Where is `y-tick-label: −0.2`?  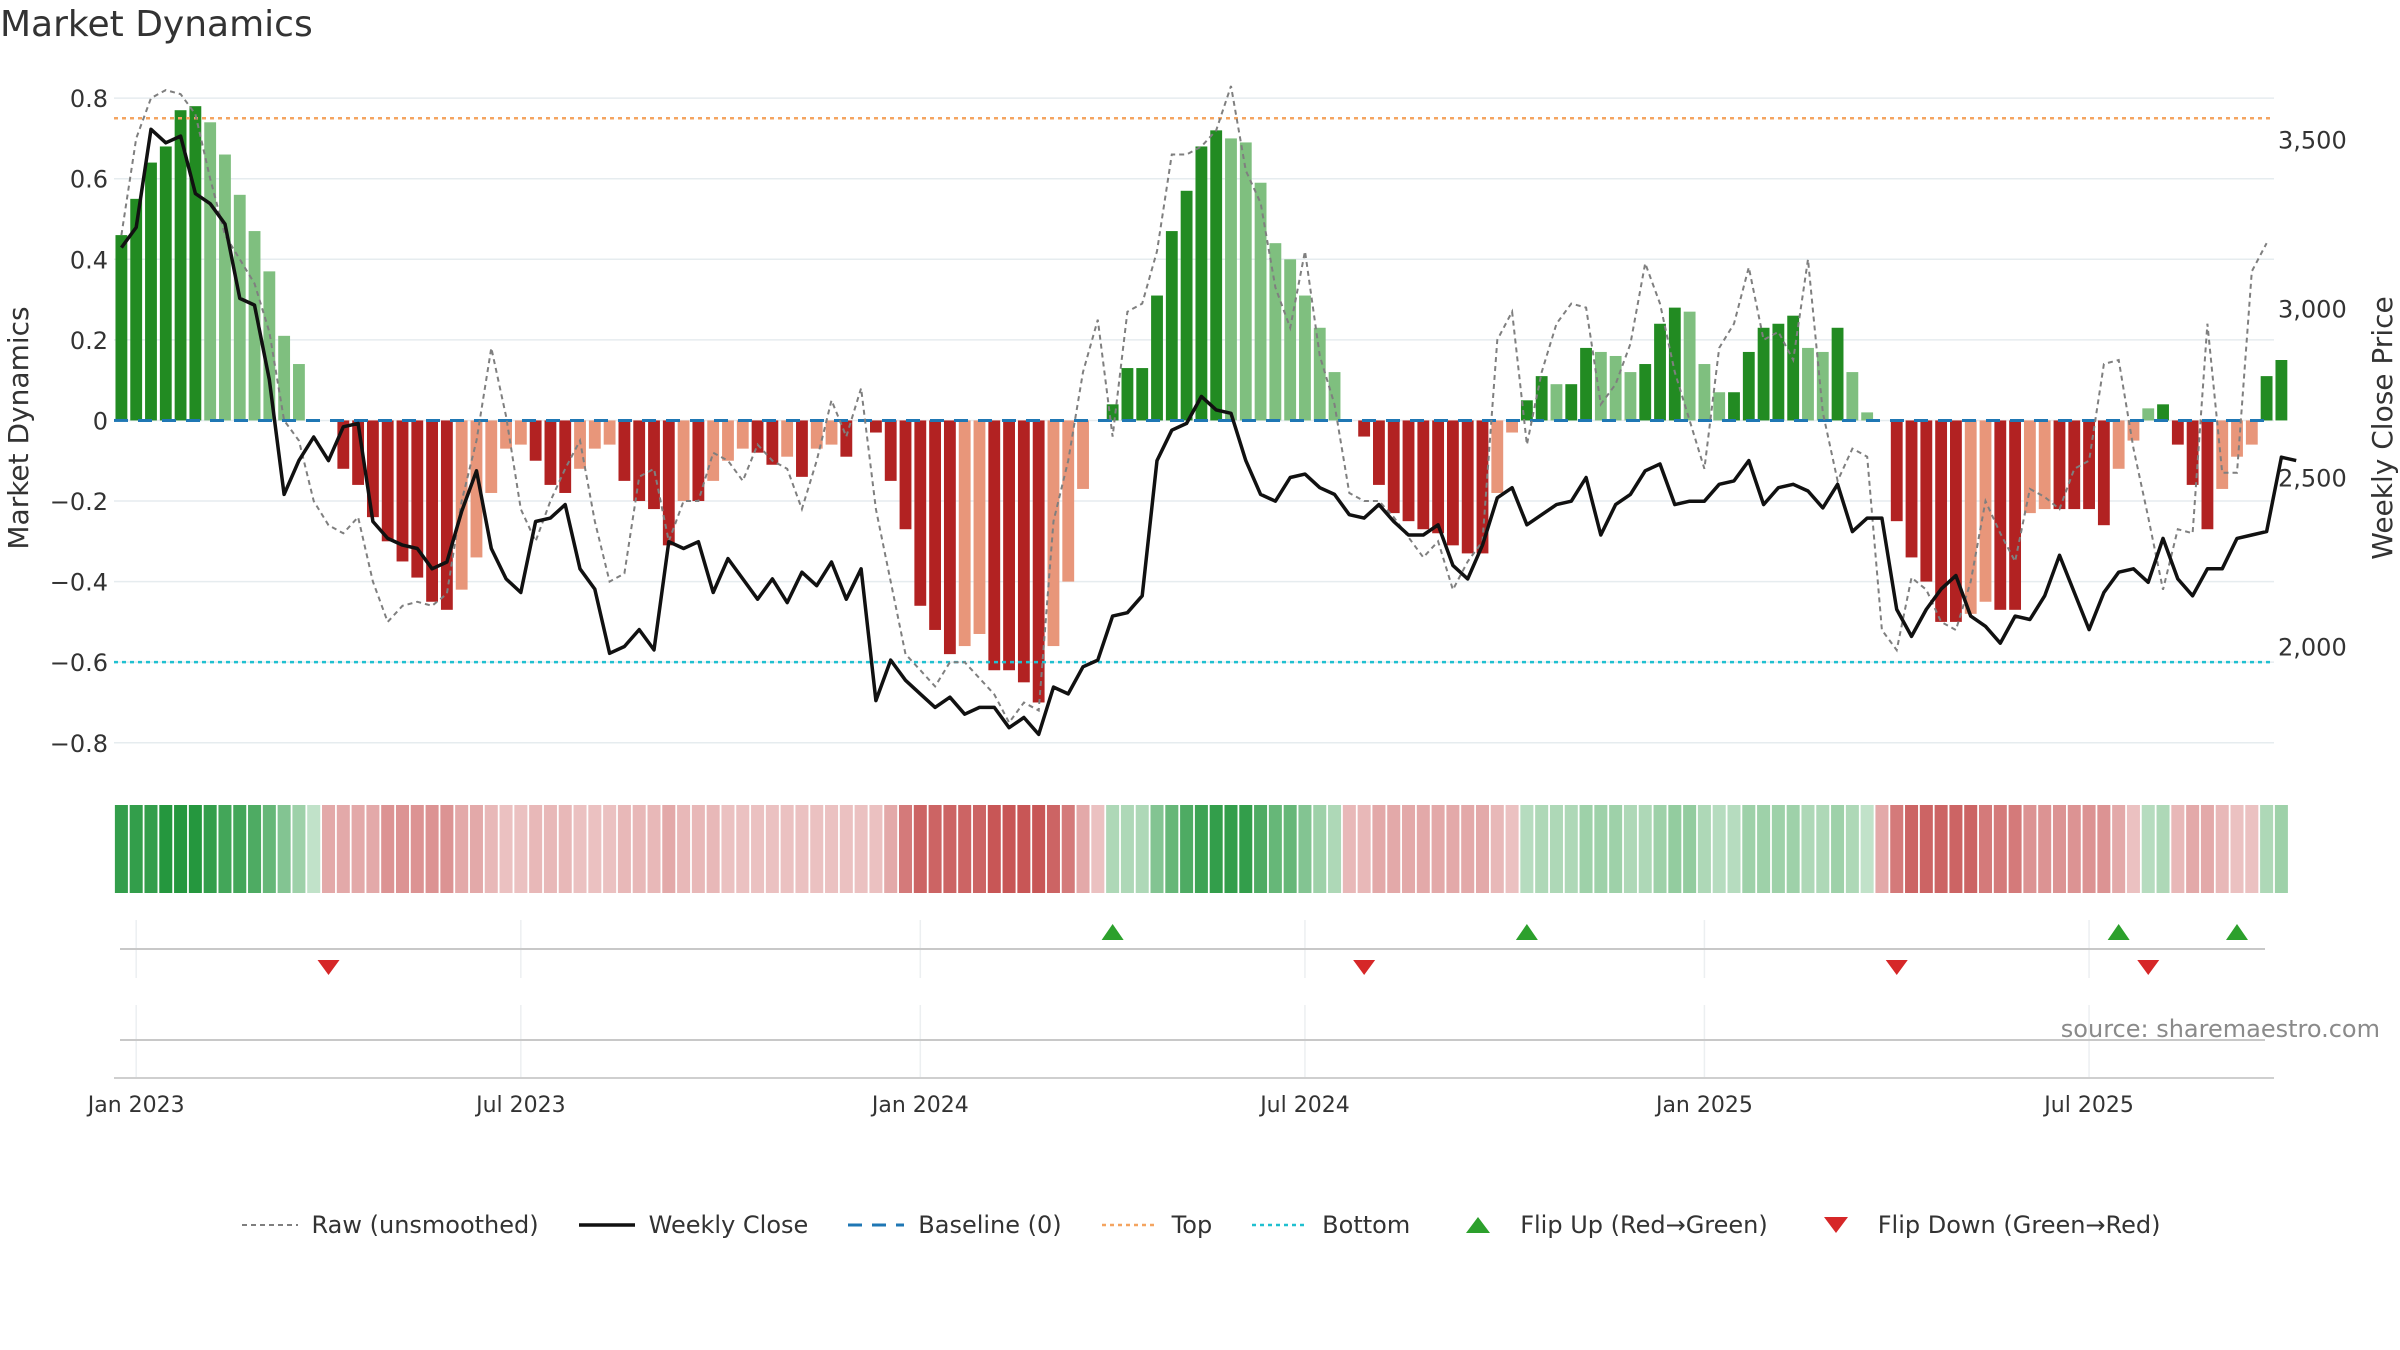 y-tick-label: −0.2 is located at coordinates (79, 502).